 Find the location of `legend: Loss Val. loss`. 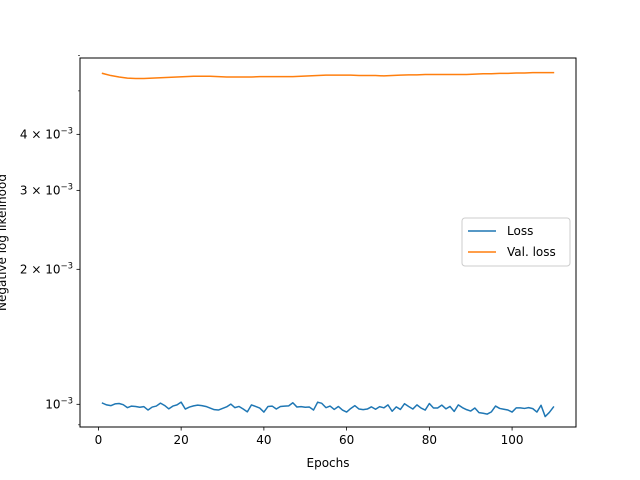

legend: Loss Val. loss is located at coordinates (516, 242).